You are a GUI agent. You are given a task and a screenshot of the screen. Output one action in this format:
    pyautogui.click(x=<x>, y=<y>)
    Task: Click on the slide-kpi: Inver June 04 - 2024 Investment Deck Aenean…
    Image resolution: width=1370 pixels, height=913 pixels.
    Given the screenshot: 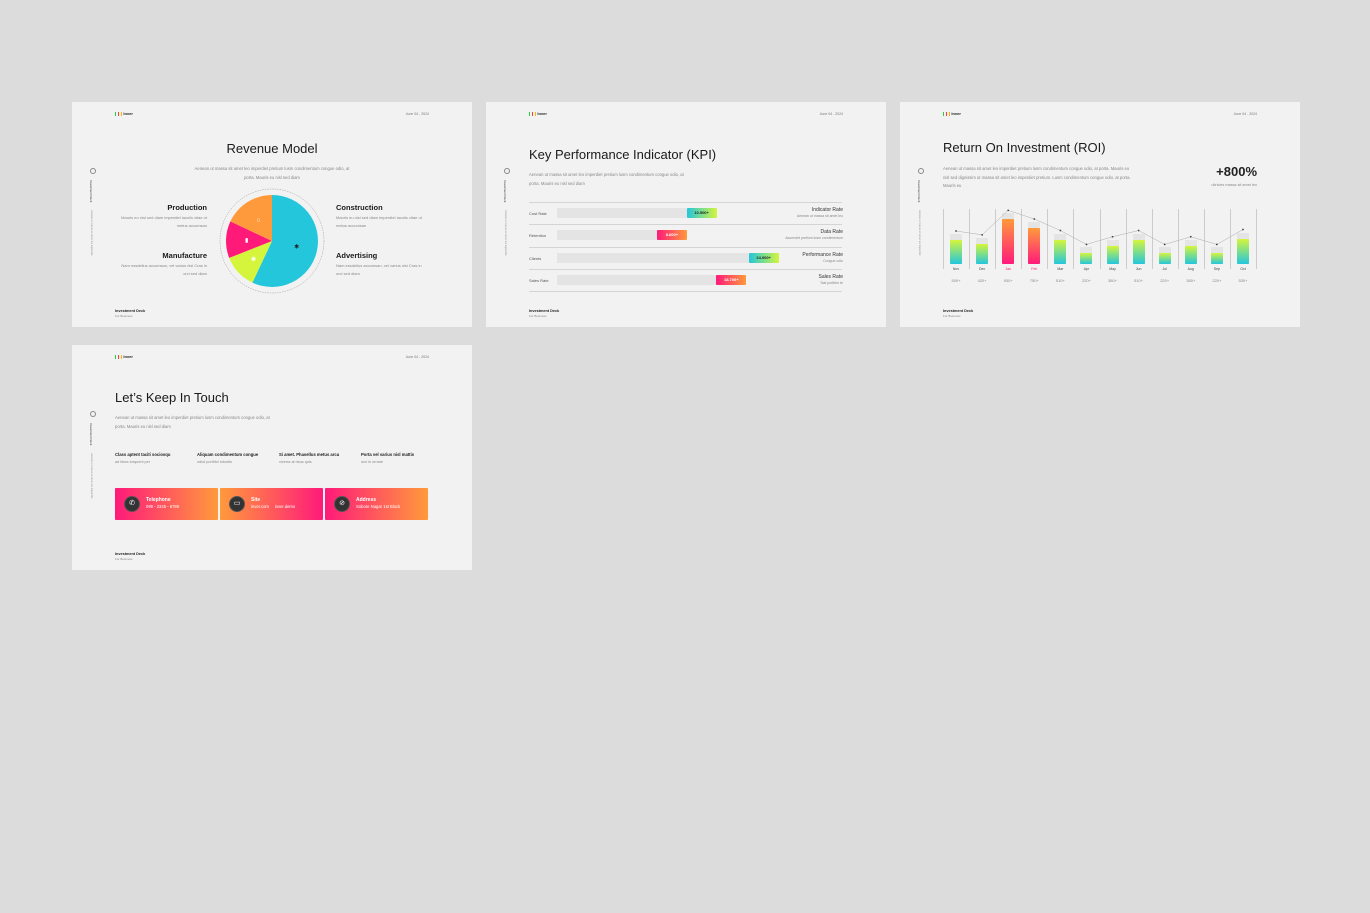 What is the action you would take?
    pyautogui.click(x=686, y=214)
    